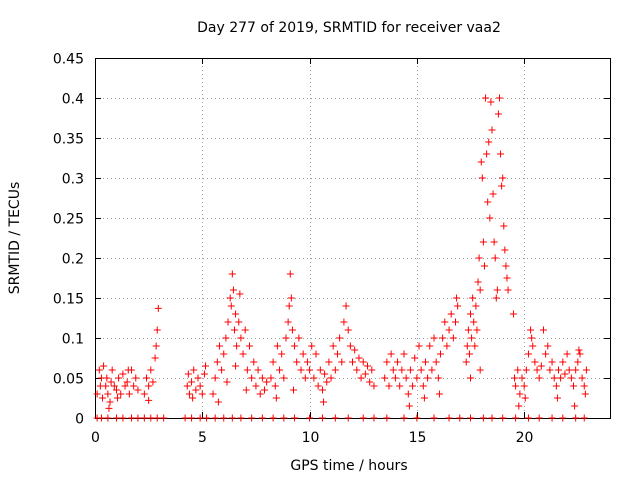 The image size is (640, 480). What do you see at coordinates (348, 466) in the screenshot?
I see `x-axis-label: GPS time / hours` at bounding box center [348, 466].